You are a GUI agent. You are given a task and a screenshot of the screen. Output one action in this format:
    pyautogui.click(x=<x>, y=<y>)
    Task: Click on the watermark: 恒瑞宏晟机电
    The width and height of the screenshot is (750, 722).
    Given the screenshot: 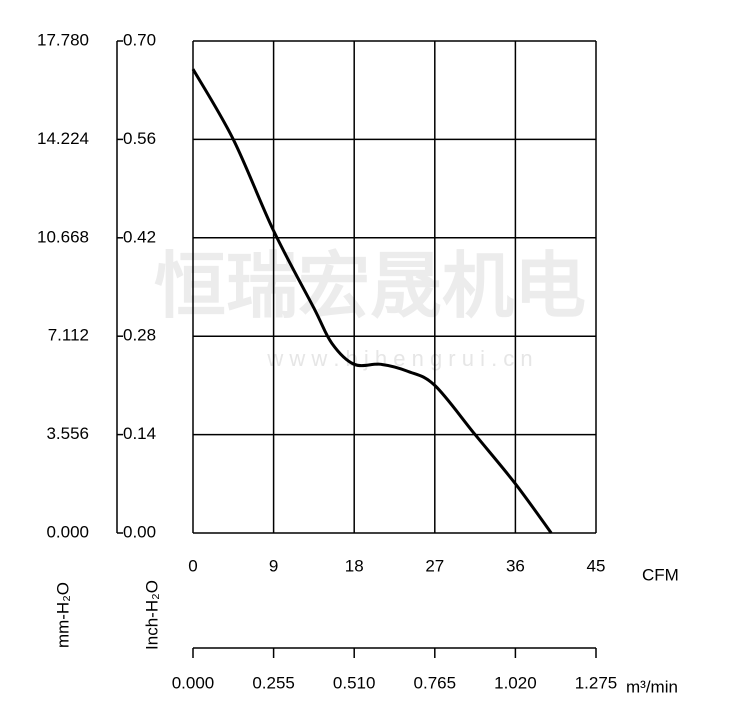 What is the action you would take?
    pyautogui.click(x=370, y=287)
    